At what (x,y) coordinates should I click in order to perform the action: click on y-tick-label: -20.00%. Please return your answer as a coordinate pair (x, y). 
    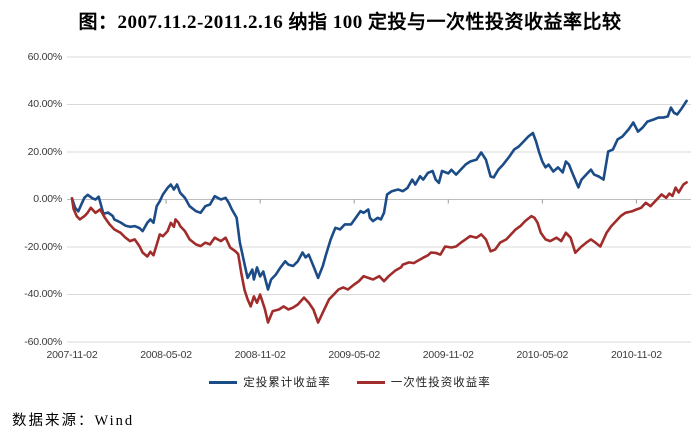
    Looking at the image, I should click on (43, 246).